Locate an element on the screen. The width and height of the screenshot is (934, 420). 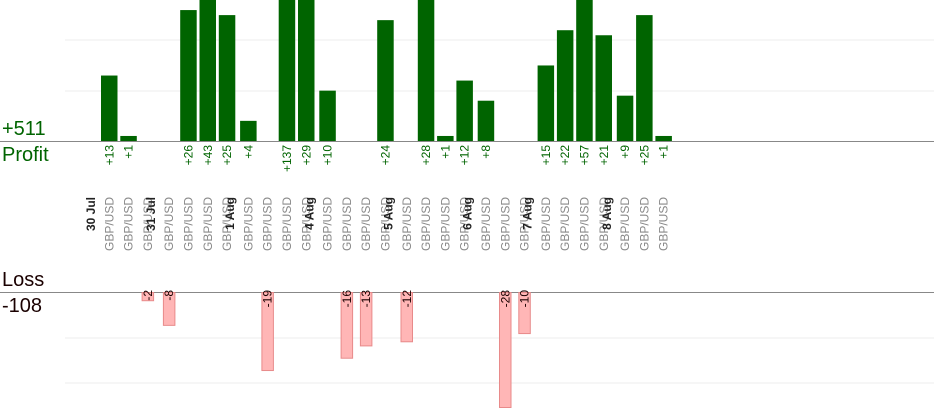
profit-value-label: +4 is located at coordinates (248, 152).